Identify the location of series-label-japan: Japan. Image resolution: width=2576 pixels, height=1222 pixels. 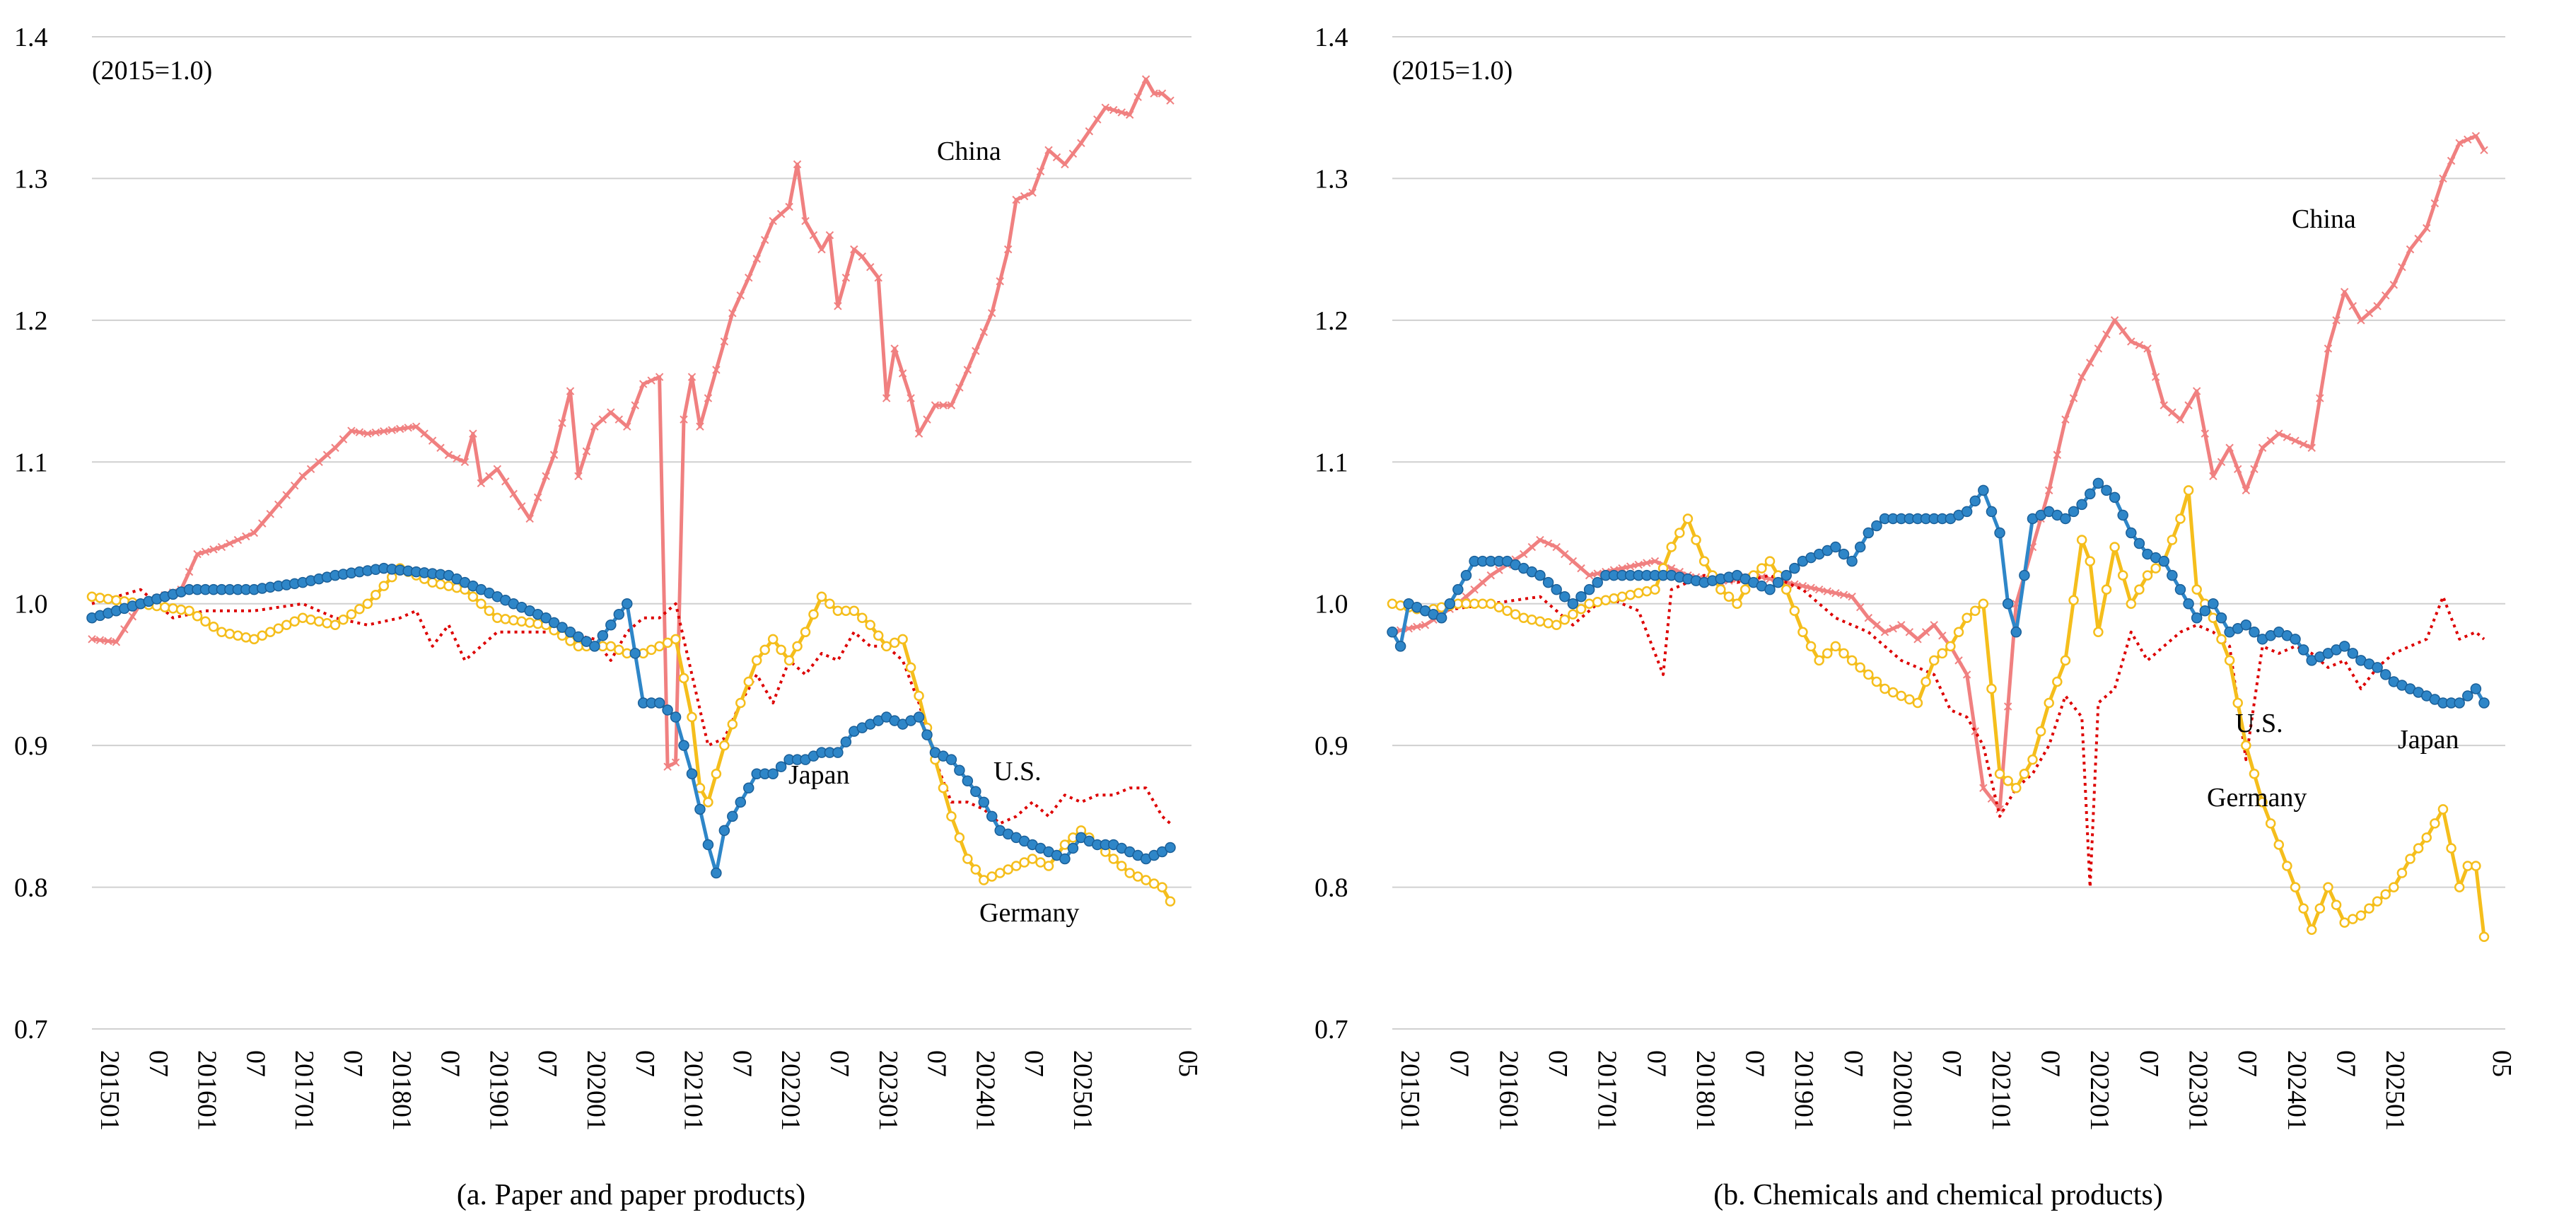
(819, 775).